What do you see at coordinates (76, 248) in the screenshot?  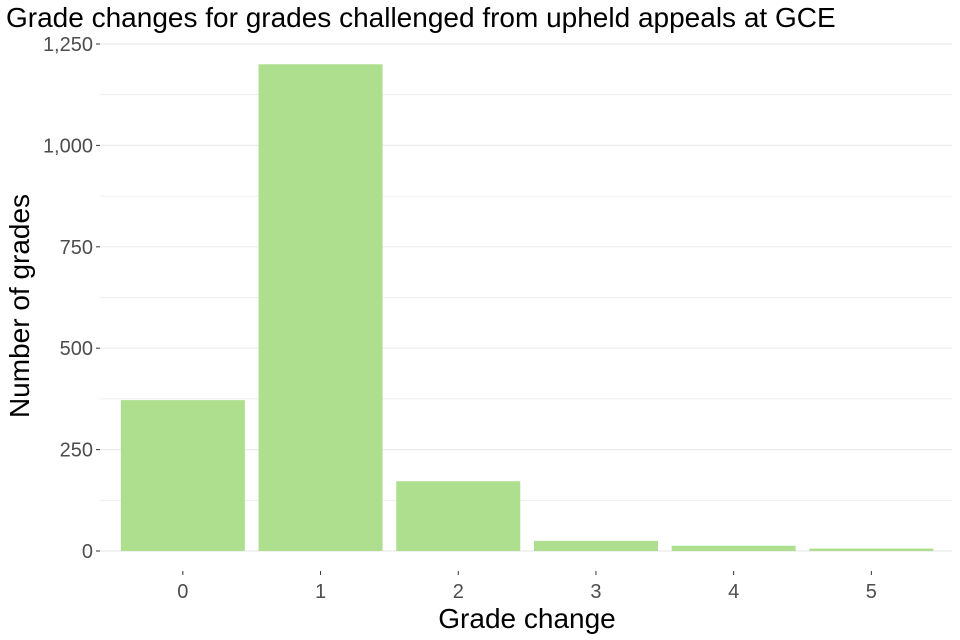 I see `y-tick-label: 750` at bounding box center [76, 248].